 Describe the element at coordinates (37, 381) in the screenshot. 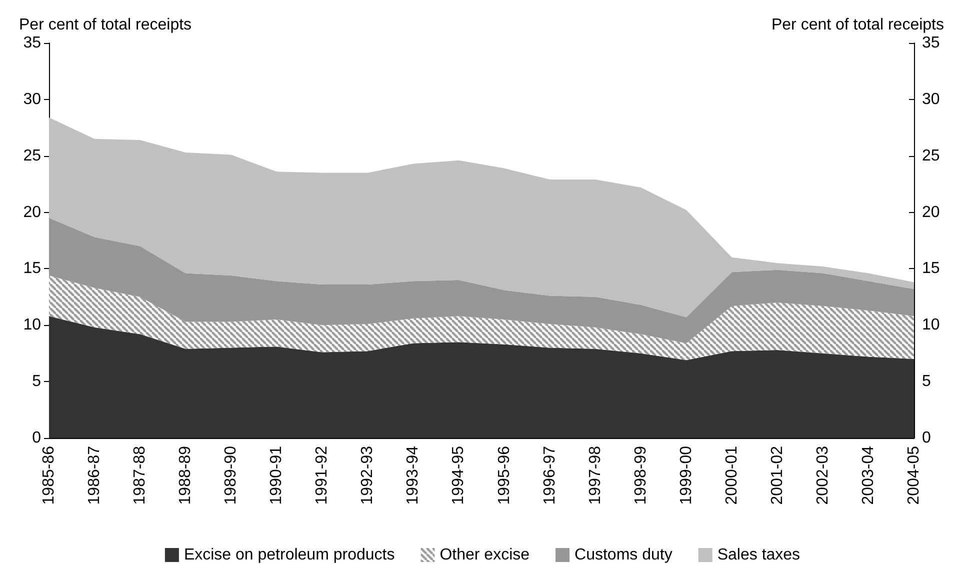

I see `y-tick-label: 5` at that location.